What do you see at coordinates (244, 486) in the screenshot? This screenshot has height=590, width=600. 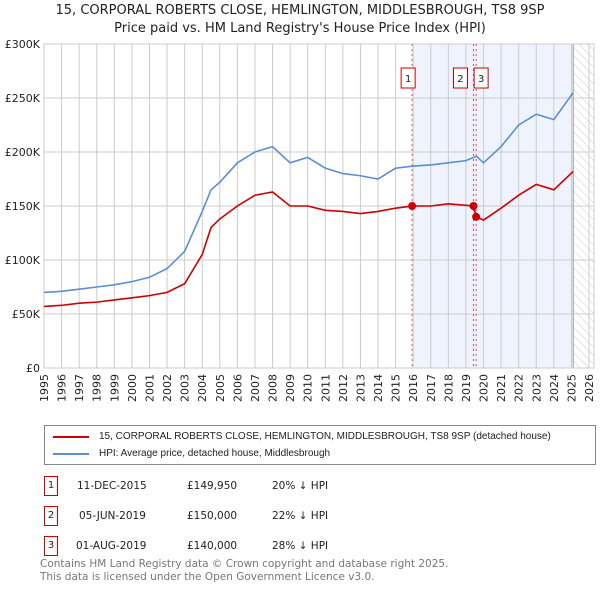 I see `sale-row-1: 1 11-DEC-2015 £149,950 20% ↓ HPI` at bounding box center [244, 486].